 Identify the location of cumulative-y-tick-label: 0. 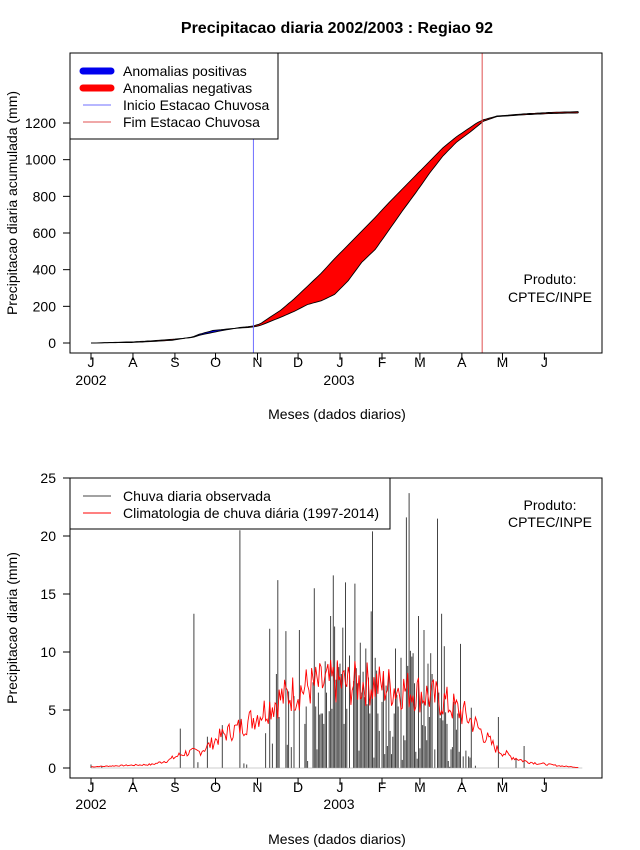
(52, 343).